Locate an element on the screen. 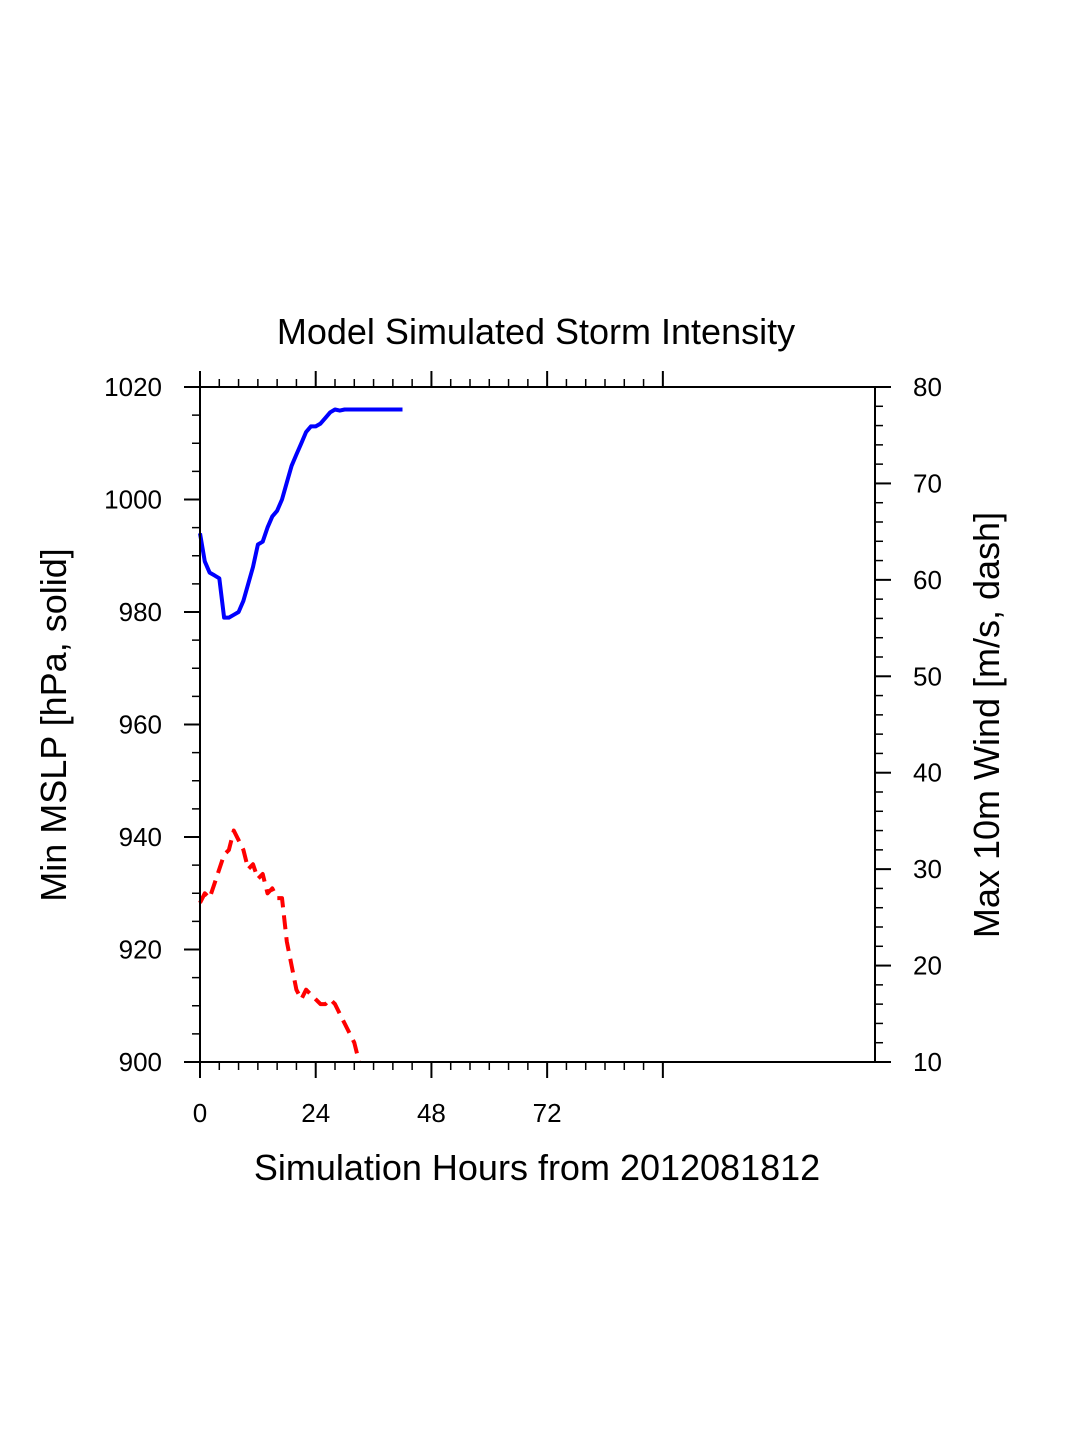  max-wind-series-line is located at coordinates (280, 945).